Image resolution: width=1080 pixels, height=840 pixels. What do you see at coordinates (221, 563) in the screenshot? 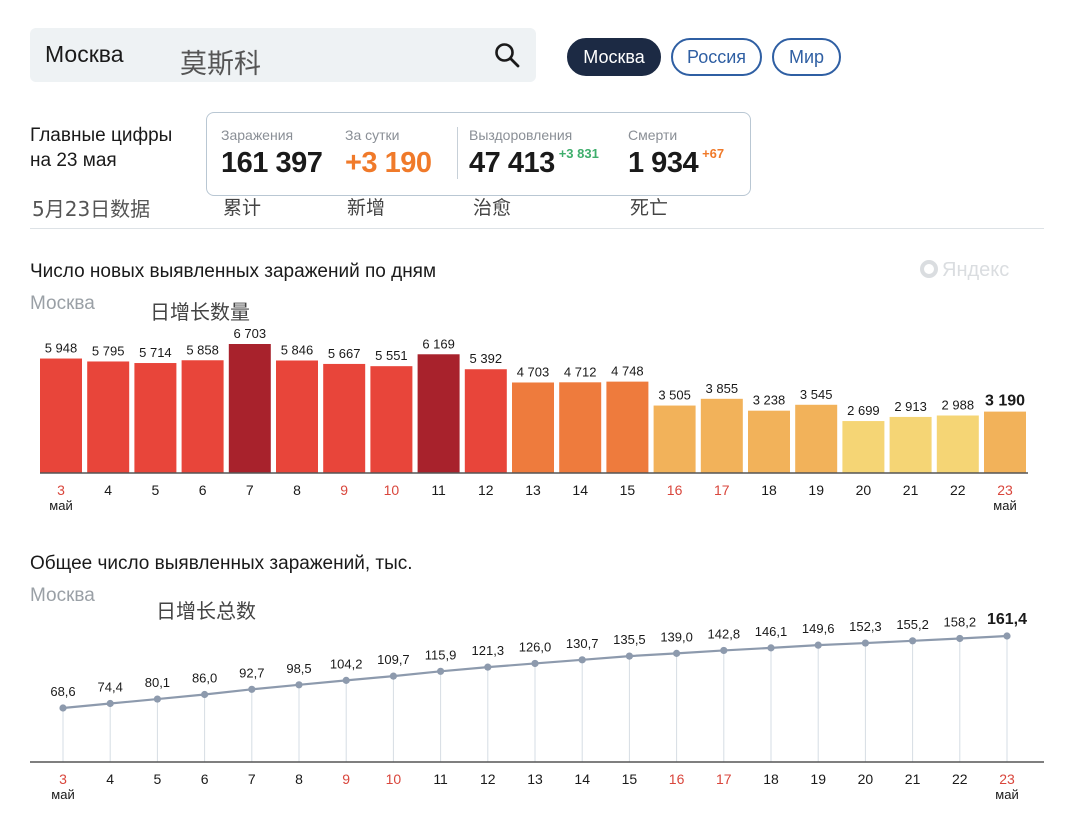
I see `line-chart-title: Общее число выявленных заражений, тыс.` at bounding box center [221, 563].